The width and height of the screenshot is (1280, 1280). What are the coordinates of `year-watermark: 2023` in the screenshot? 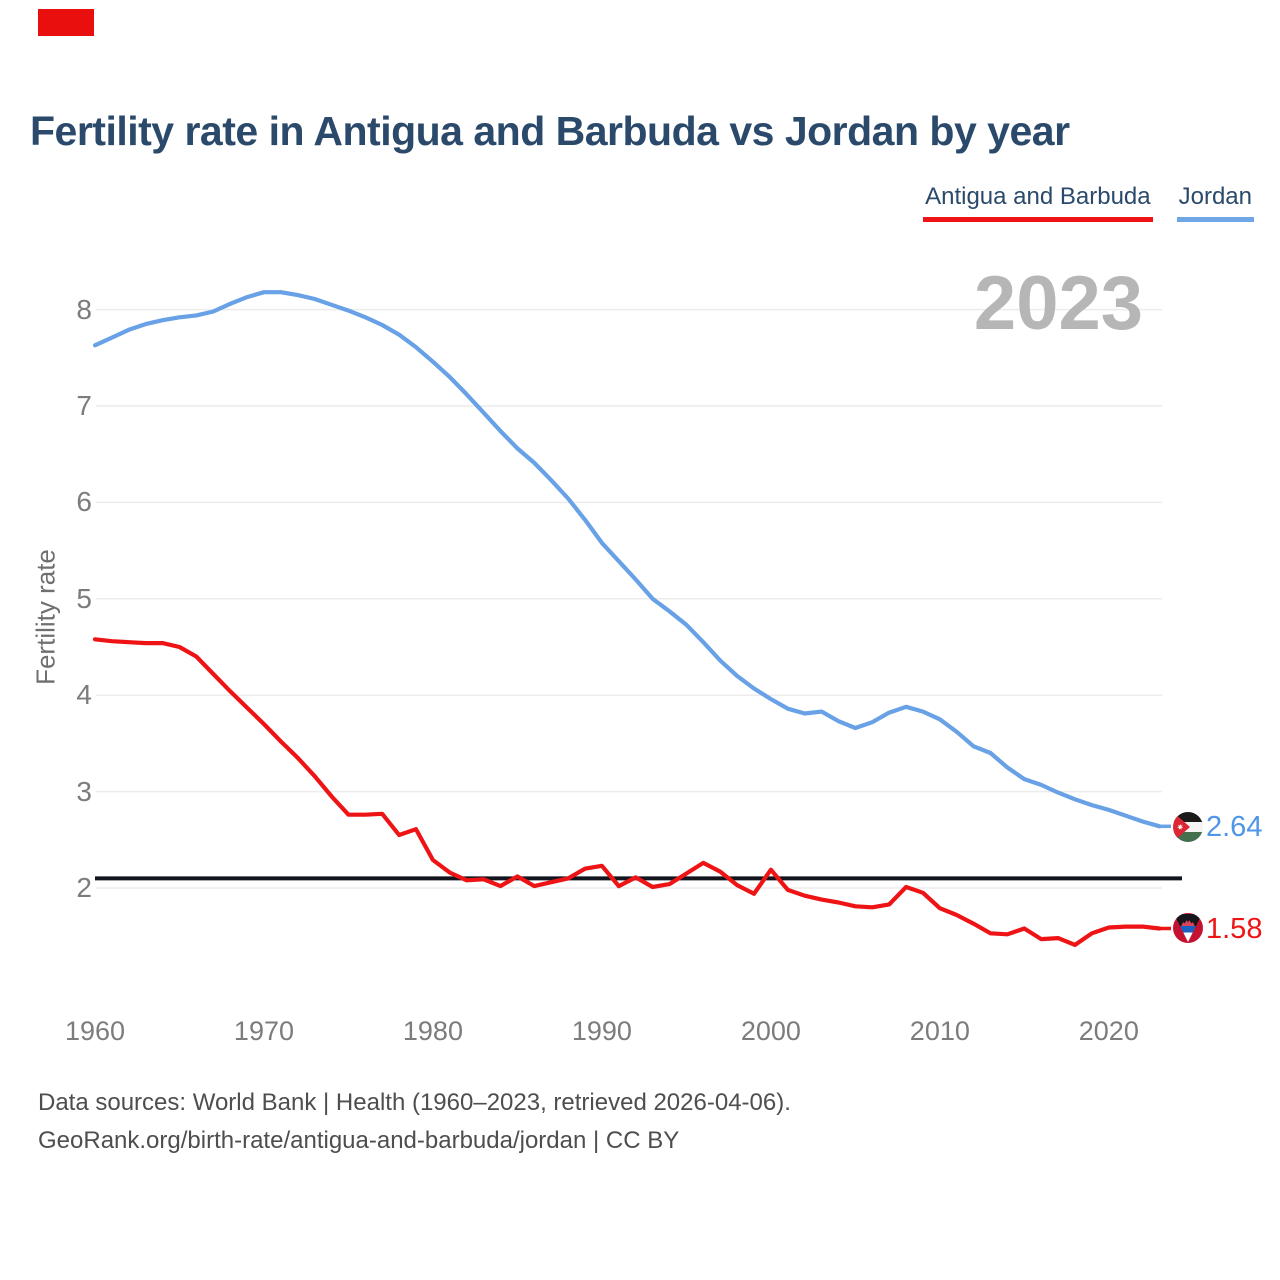 It's located at (1058, 303).